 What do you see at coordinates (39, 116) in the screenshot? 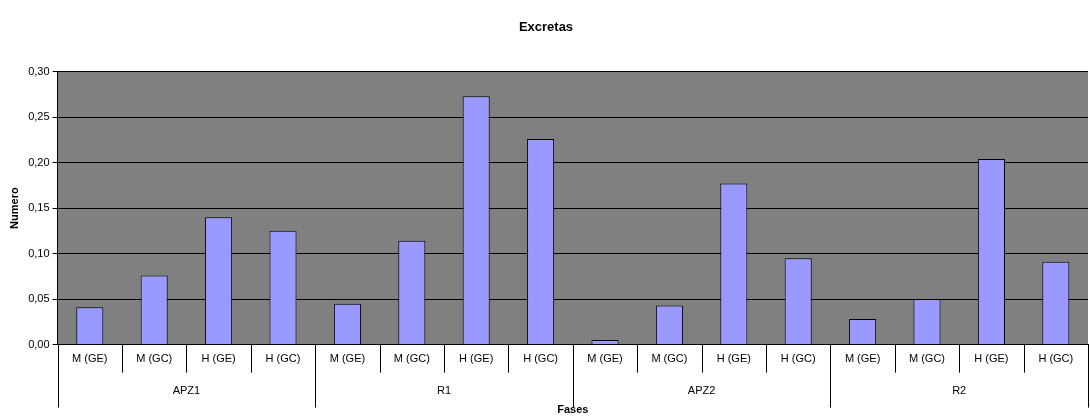
I see `y-tick-label: 0,25` at bounding box center [39, 116].